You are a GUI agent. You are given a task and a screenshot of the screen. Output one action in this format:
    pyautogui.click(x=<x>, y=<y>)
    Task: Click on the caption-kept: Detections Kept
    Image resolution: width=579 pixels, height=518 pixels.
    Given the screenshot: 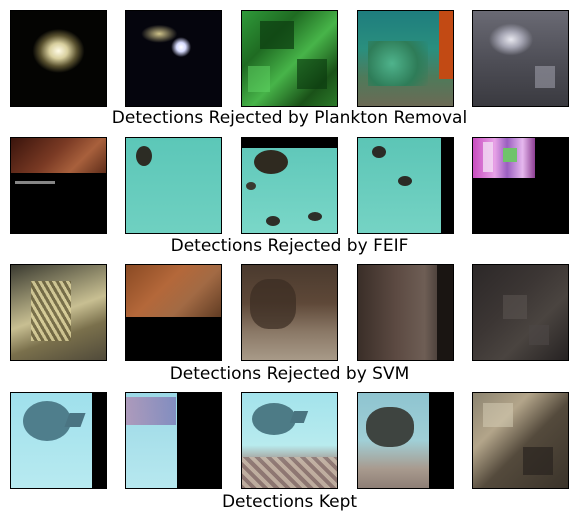 What is the action you would take?
    pyautogui.click(x=289, y=502)
    